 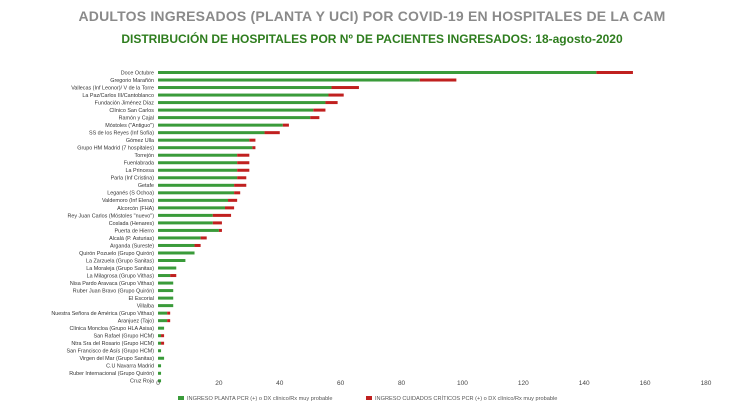 I want to click on x-tick-label: 80, so click(x=402, y=383).